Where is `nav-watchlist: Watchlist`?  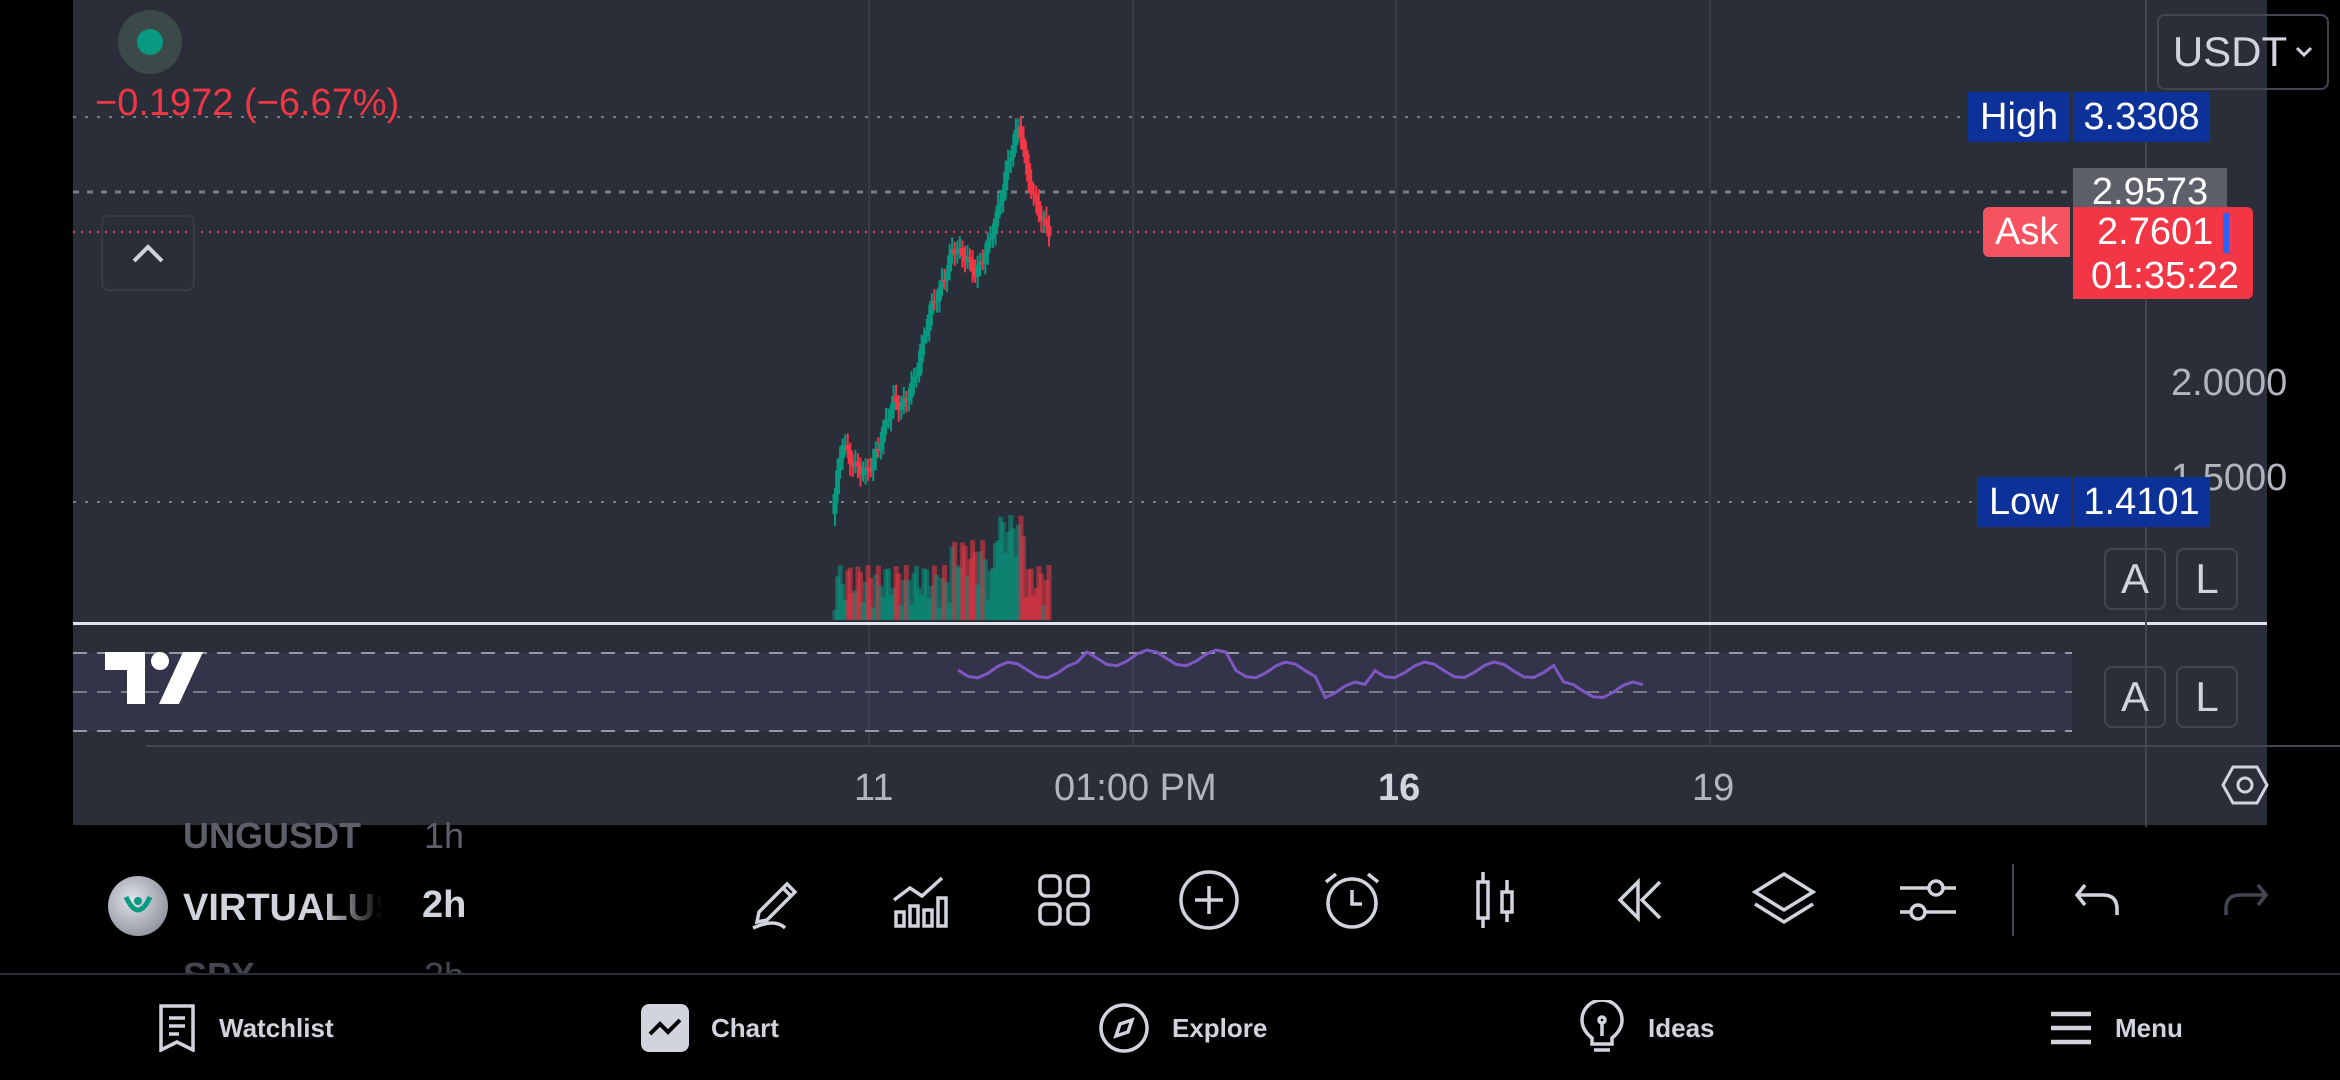
nav-watchlist: Watchlist is located at coordinates (245, 1028).